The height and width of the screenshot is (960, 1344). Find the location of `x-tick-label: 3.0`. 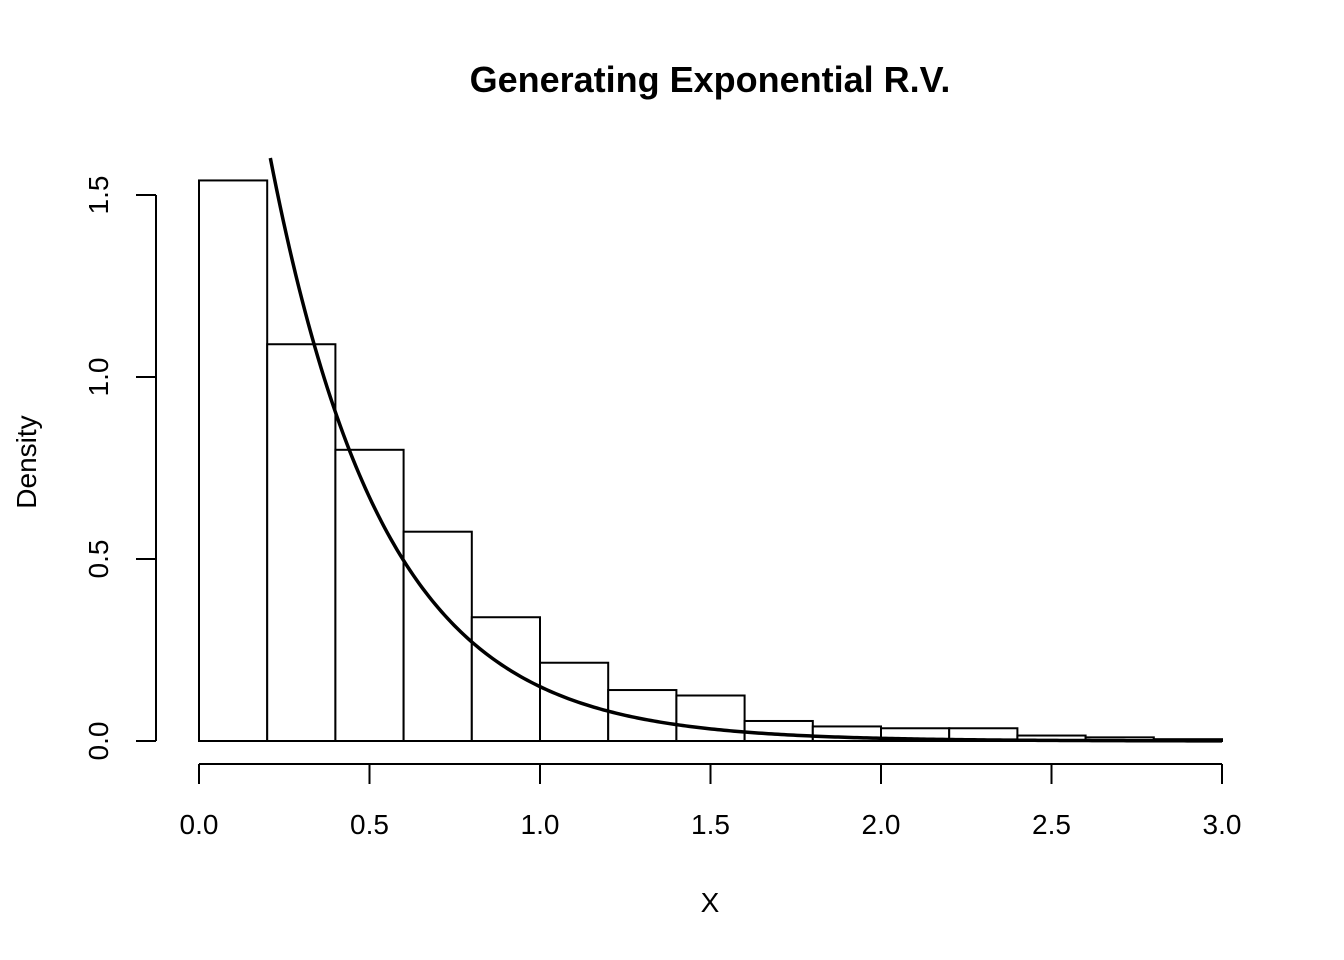

x-tick-label: 3.0 is located at coordinates (1222, 824).